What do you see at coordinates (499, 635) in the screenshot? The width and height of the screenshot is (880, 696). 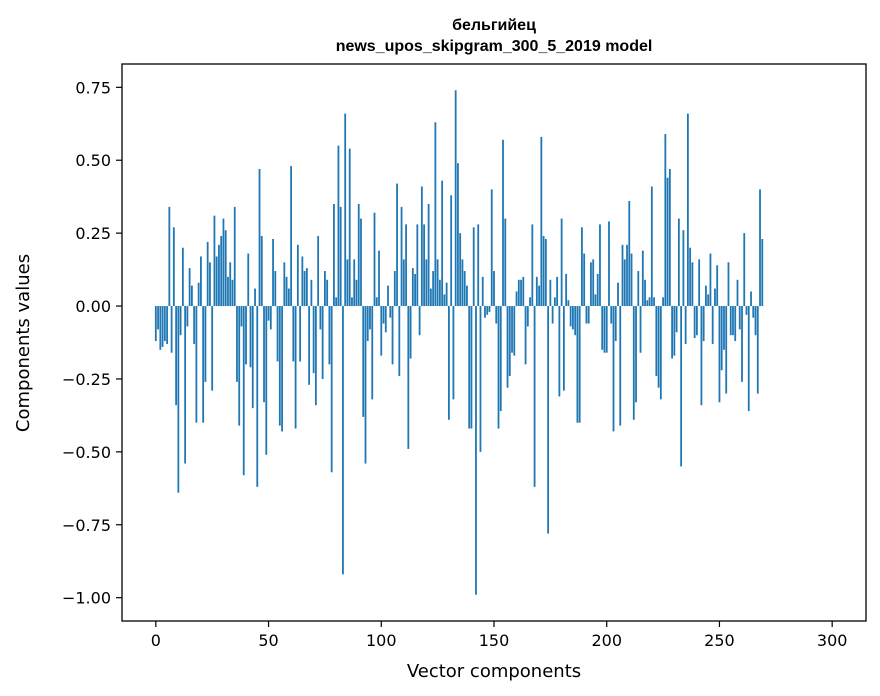 I see `x-axis: 0 50 100 150 200 250 300` at bounding box center [499, 635].